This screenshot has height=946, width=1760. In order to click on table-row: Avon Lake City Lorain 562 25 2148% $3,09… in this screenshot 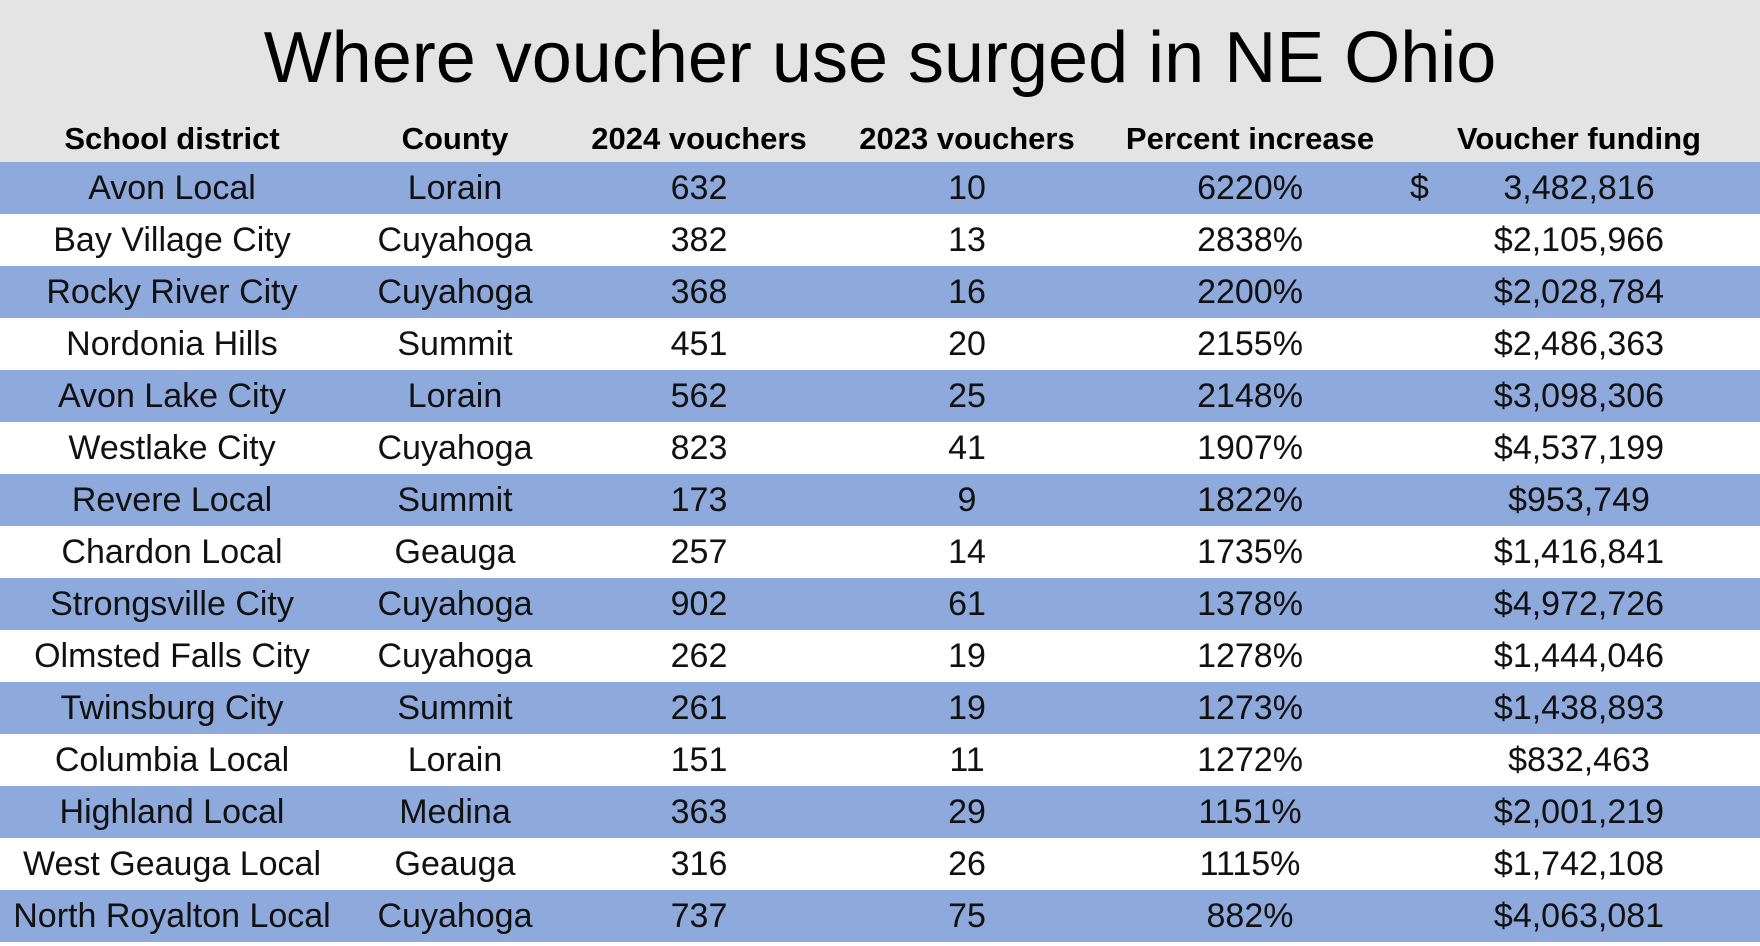, I will do `click(880, 396)`.